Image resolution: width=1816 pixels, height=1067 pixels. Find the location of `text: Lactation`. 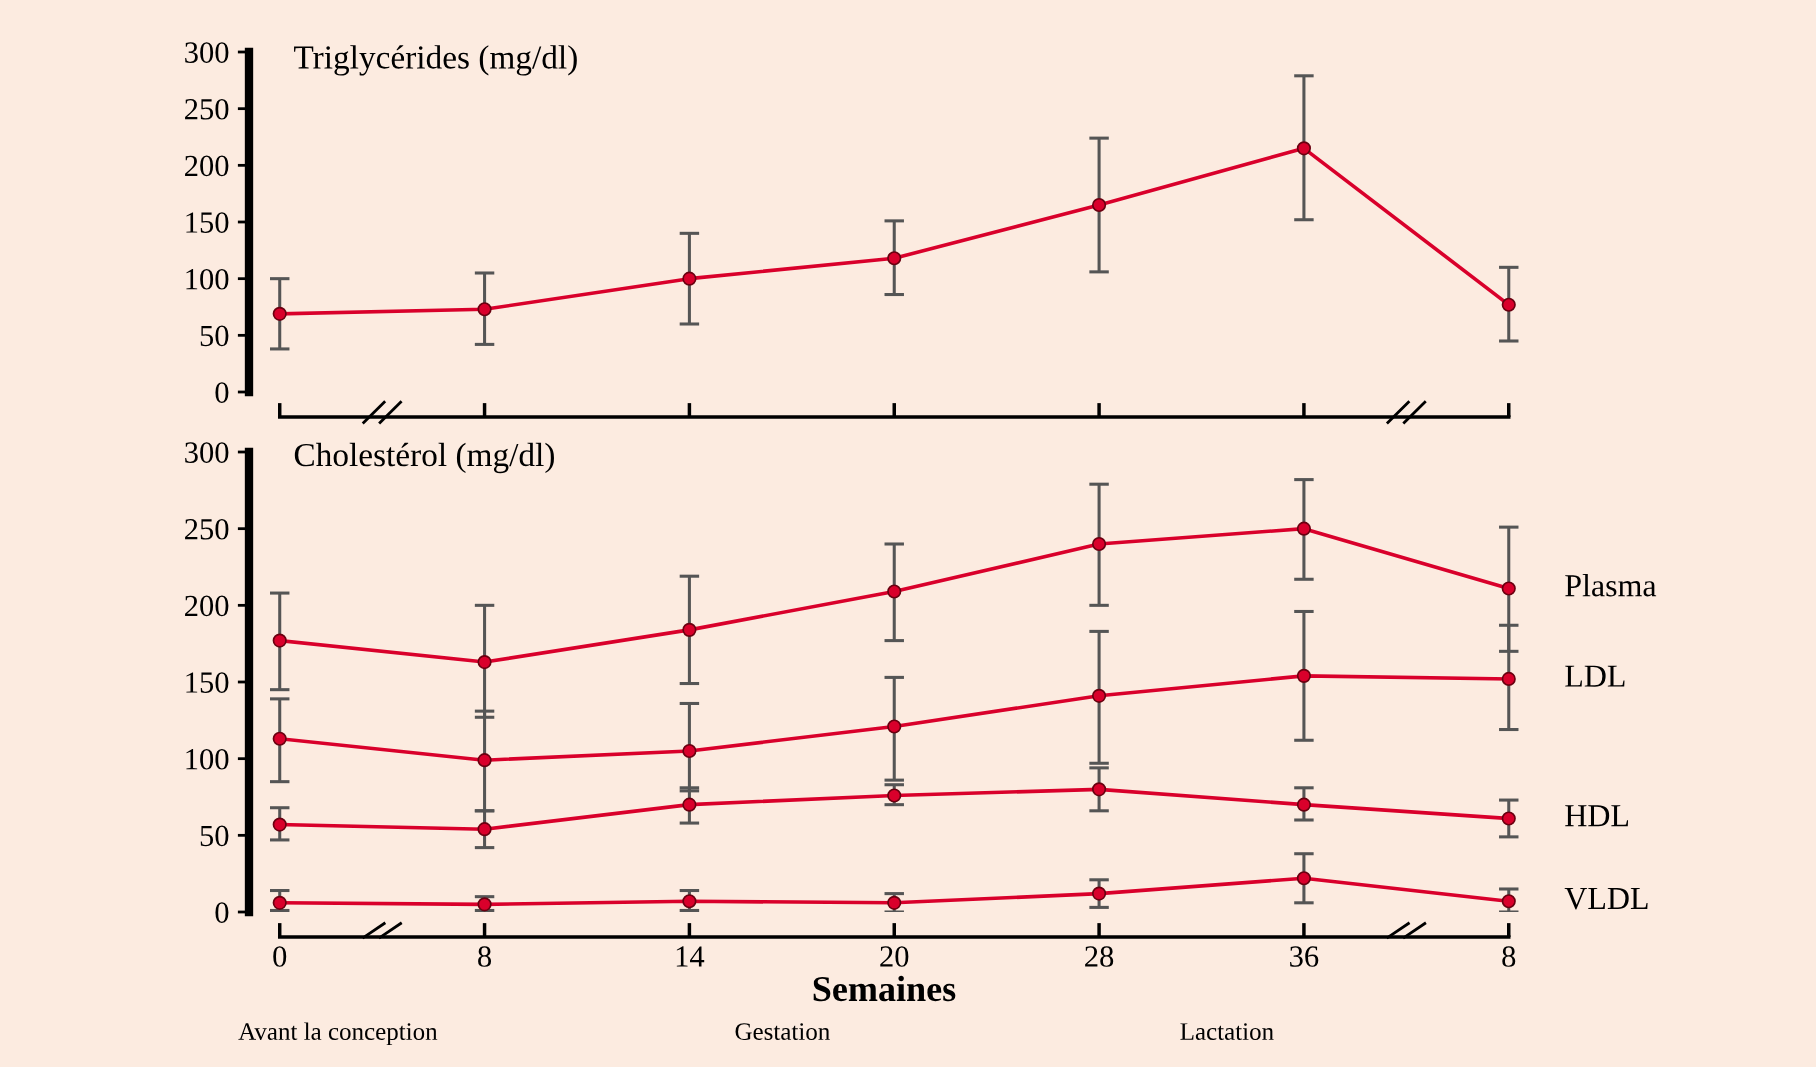

text: Lactation is located at coordinates (1227, 1031).